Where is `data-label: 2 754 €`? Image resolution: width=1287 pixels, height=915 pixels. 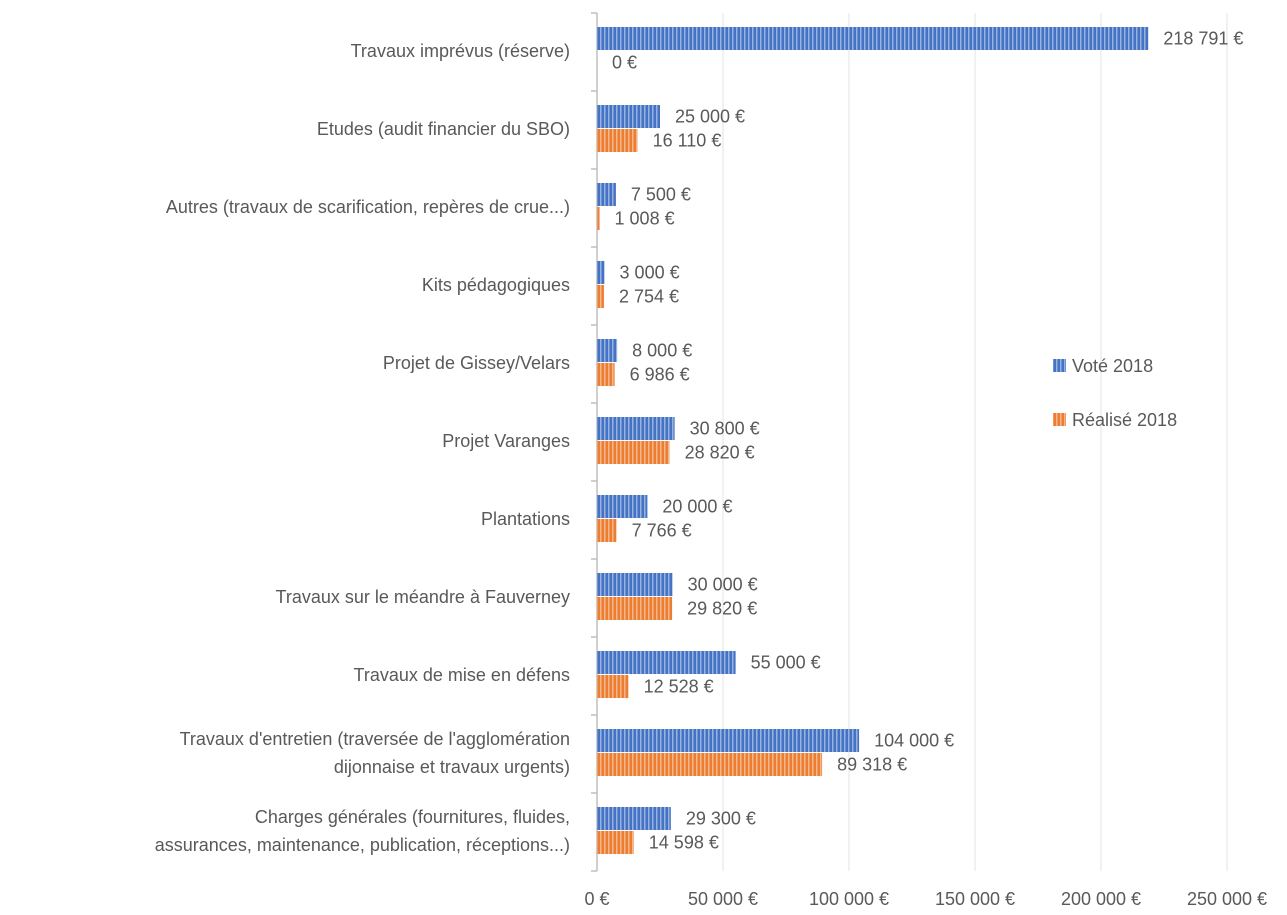 data-label: 2 754 € is located at coordinates (649, 296).